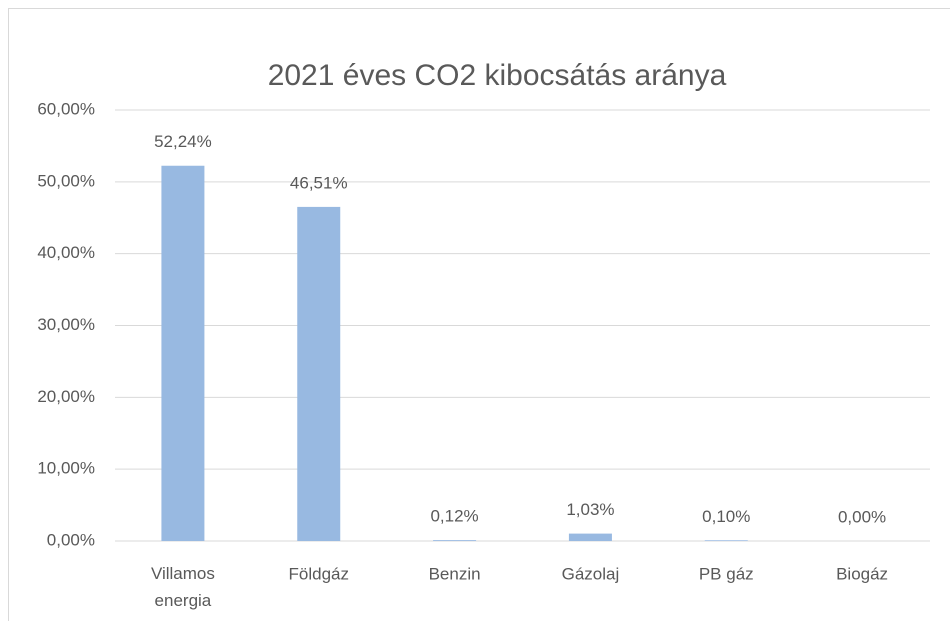 This screenshot has width=950, height=621. Describe the element at coordinates (66, 252) in the screenshot. I see `y-tick-label: 40,00%` at that location.